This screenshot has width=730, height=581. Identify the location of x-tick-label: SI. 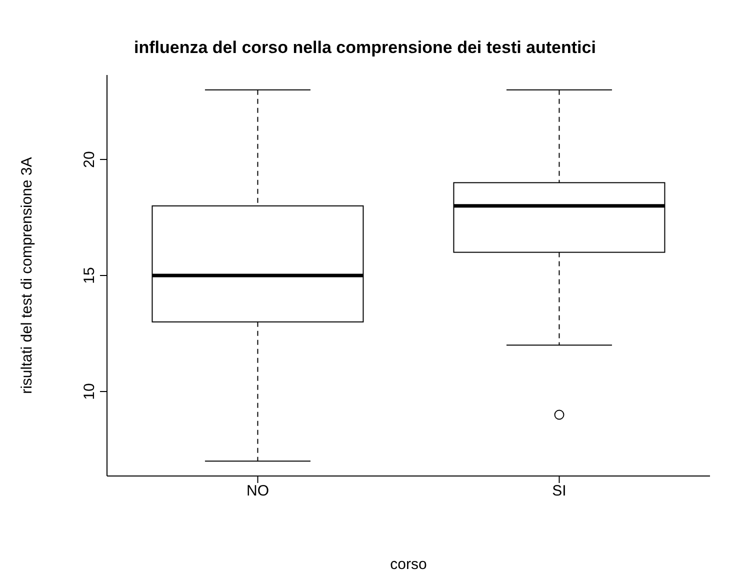
(559, 491).